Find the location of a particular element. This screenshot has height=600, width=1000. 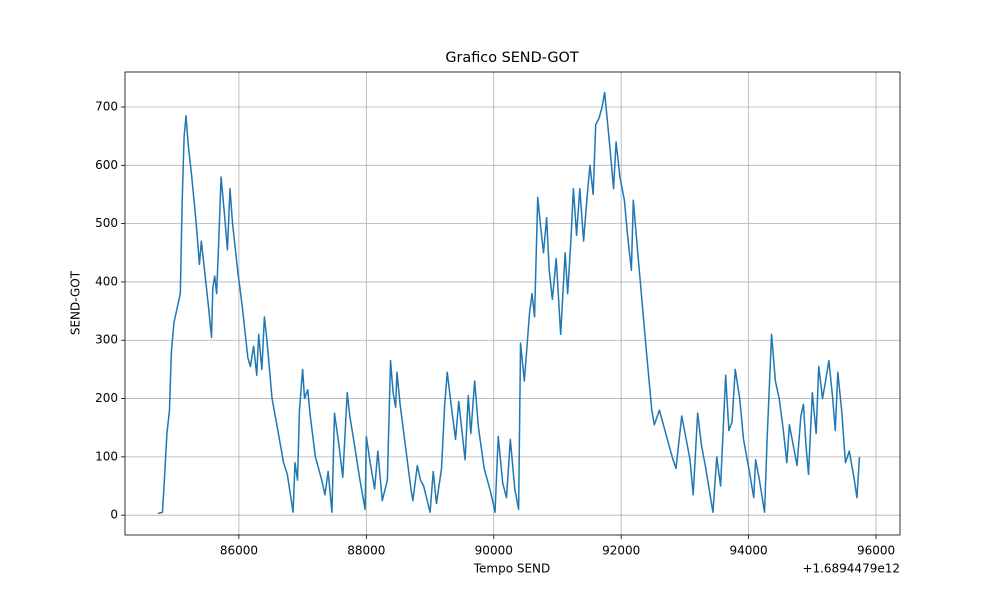

x-tick-label: 92000 is located at coordinates (621, 551).